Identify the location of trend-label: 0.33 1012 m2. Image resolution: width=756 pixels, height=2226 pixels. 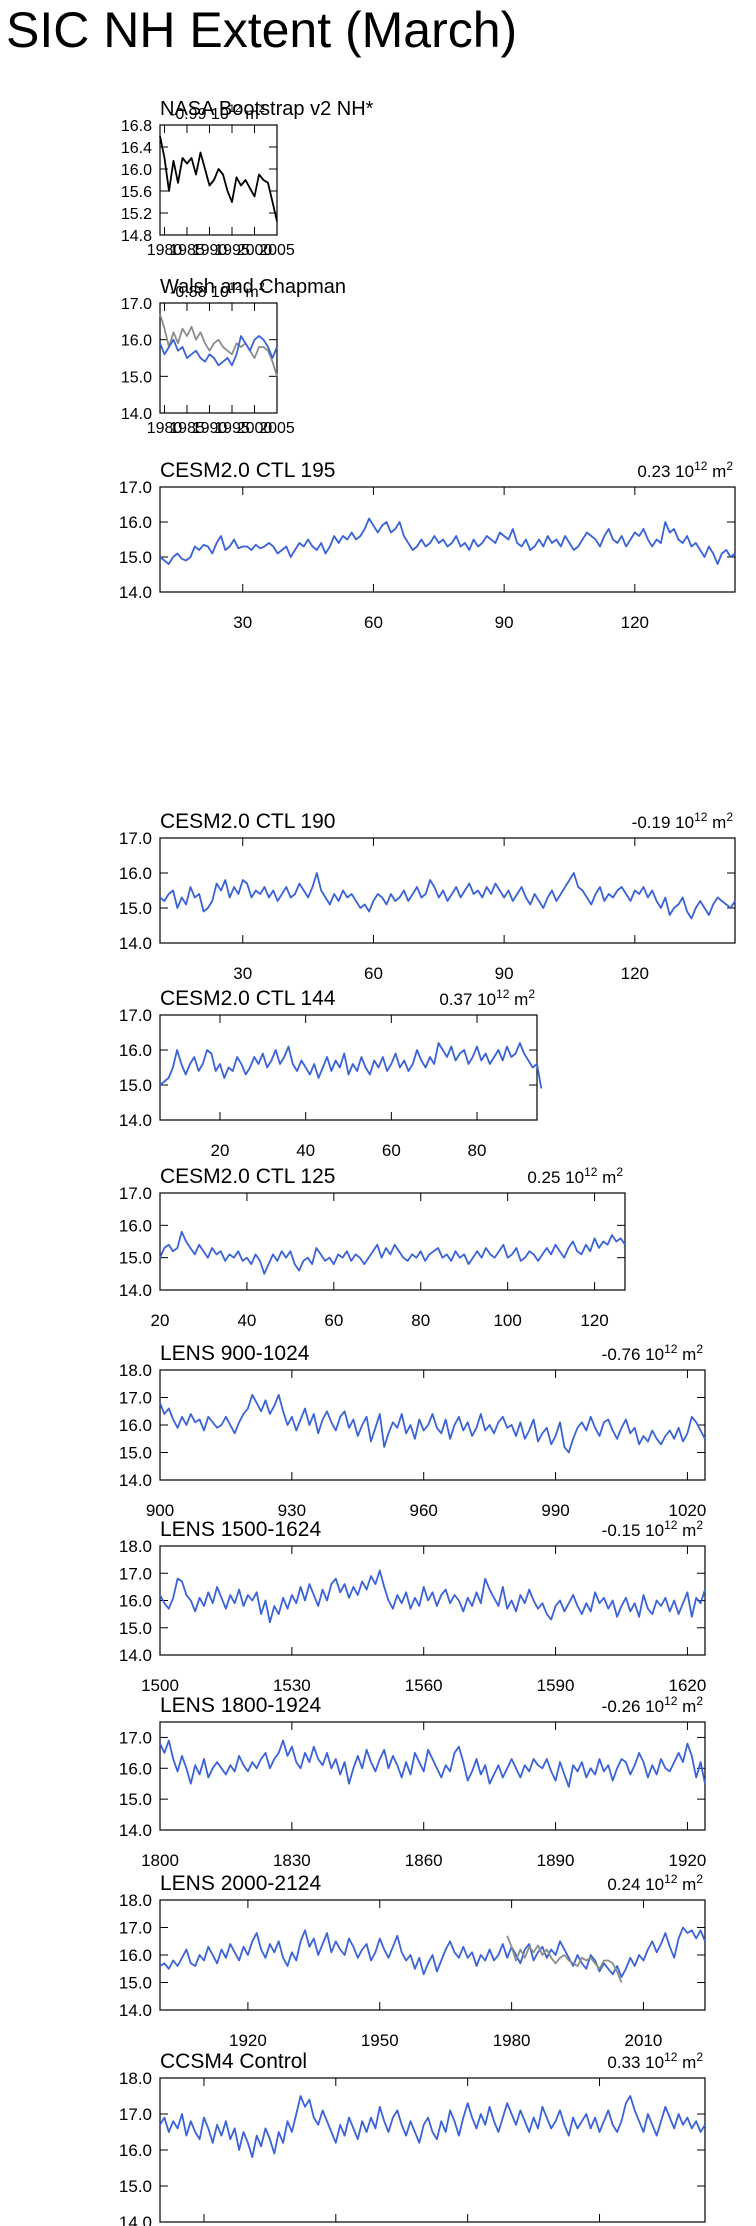
(655, 2061).